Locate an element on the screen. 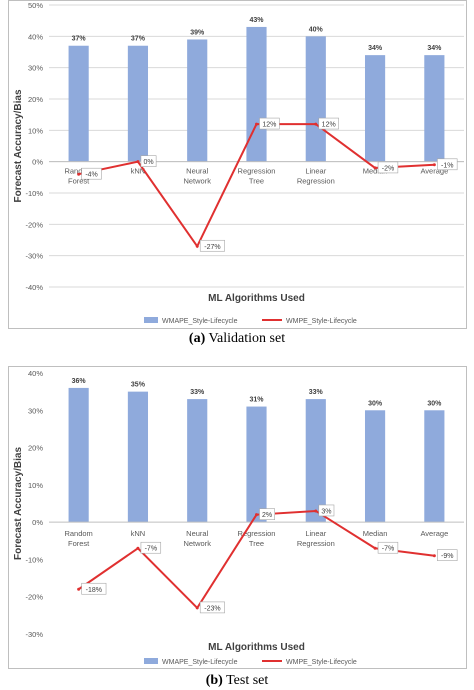 The width and height of the screenshot is (474, 690). charta-ytick-label: 50% is located at coordinates (35, 5).